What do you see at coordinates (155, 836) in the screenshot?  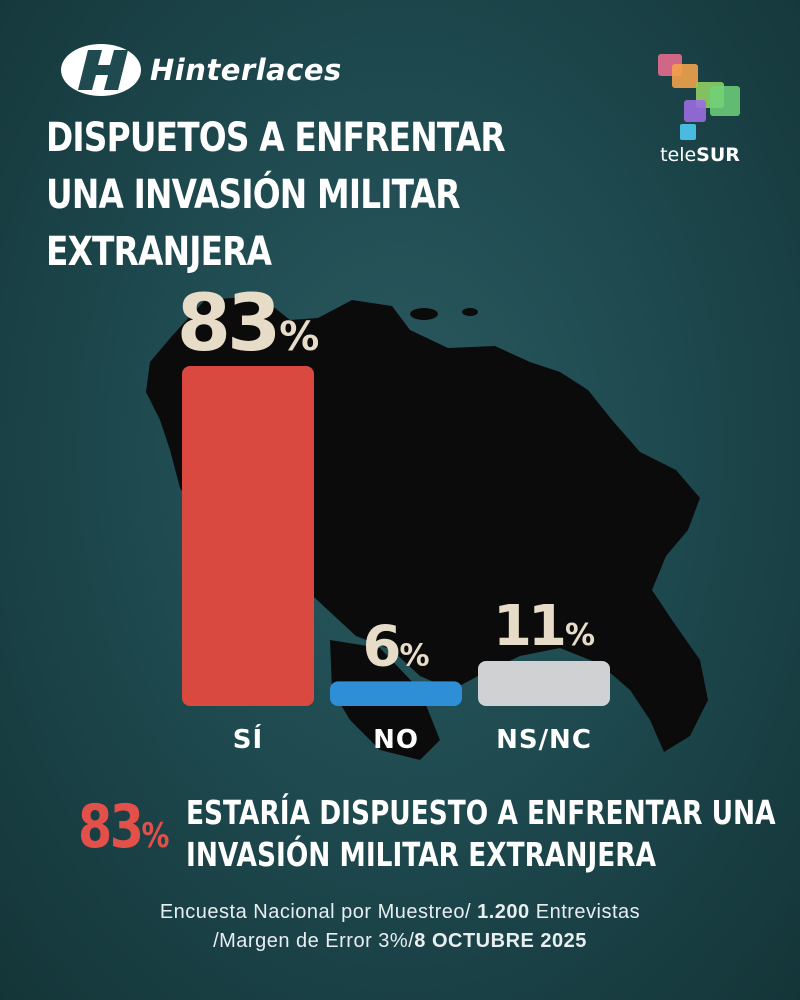 I see `summary-percent-unit: %` at bounding box center [155, 836].